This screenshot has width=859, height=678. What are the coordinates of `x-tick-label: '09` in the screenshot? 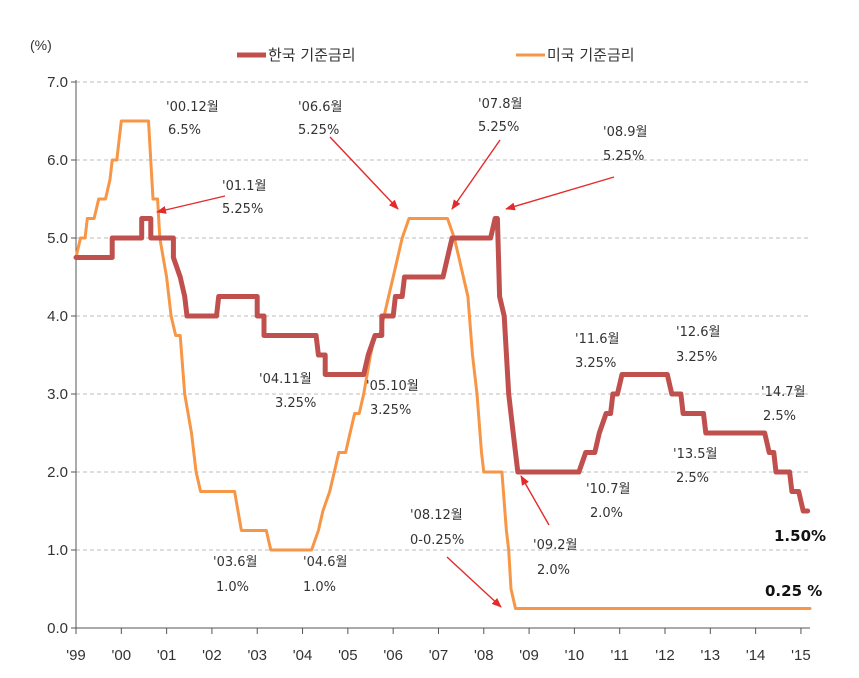 It's located at (529, 655).